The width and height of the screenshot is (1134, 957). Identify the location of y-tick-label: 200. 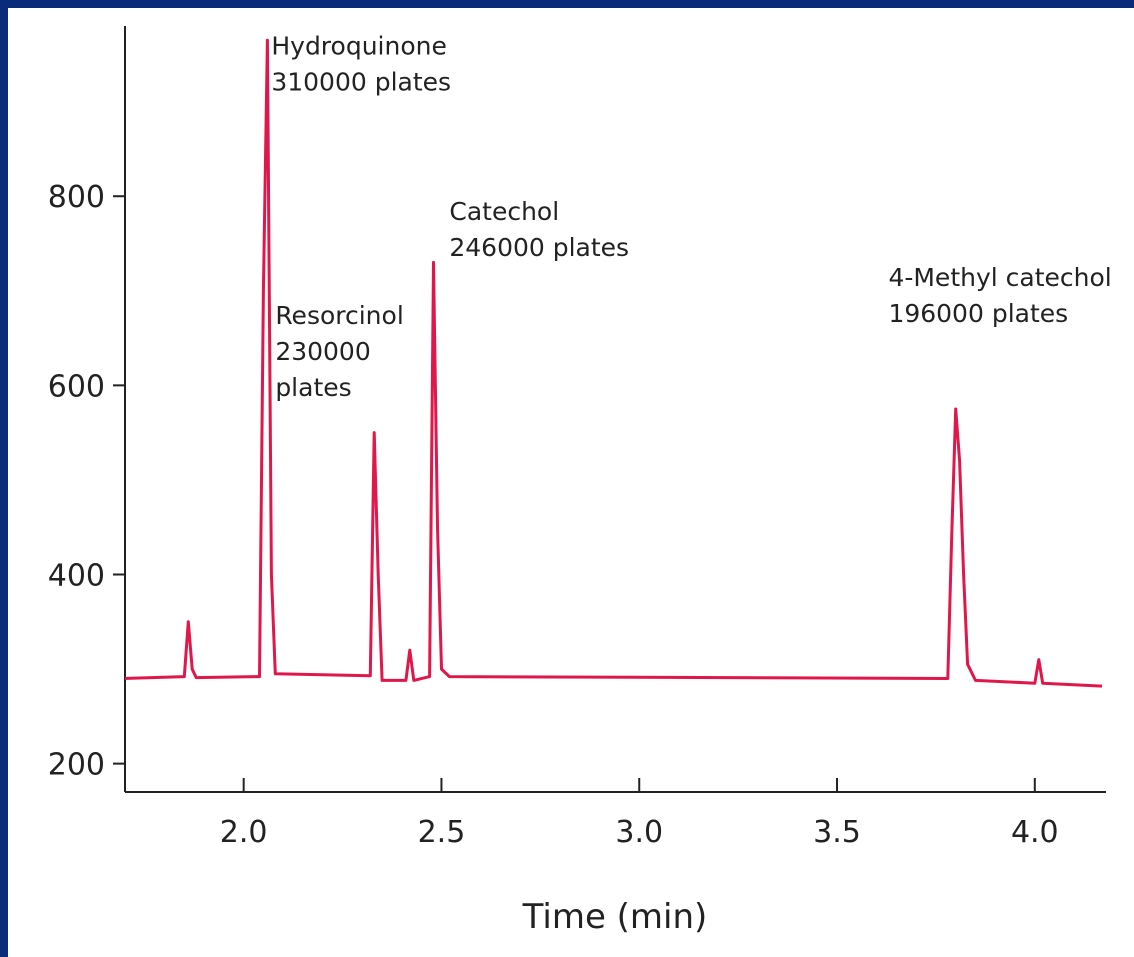
(76, 765).